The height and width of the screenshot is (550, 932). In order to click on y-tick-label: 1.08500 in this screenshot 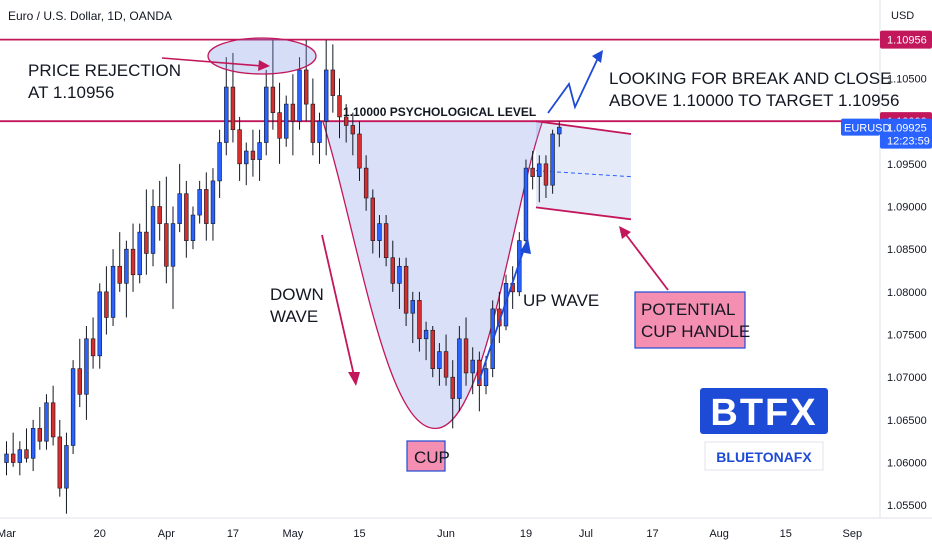, I will do `click(907, 250)`.